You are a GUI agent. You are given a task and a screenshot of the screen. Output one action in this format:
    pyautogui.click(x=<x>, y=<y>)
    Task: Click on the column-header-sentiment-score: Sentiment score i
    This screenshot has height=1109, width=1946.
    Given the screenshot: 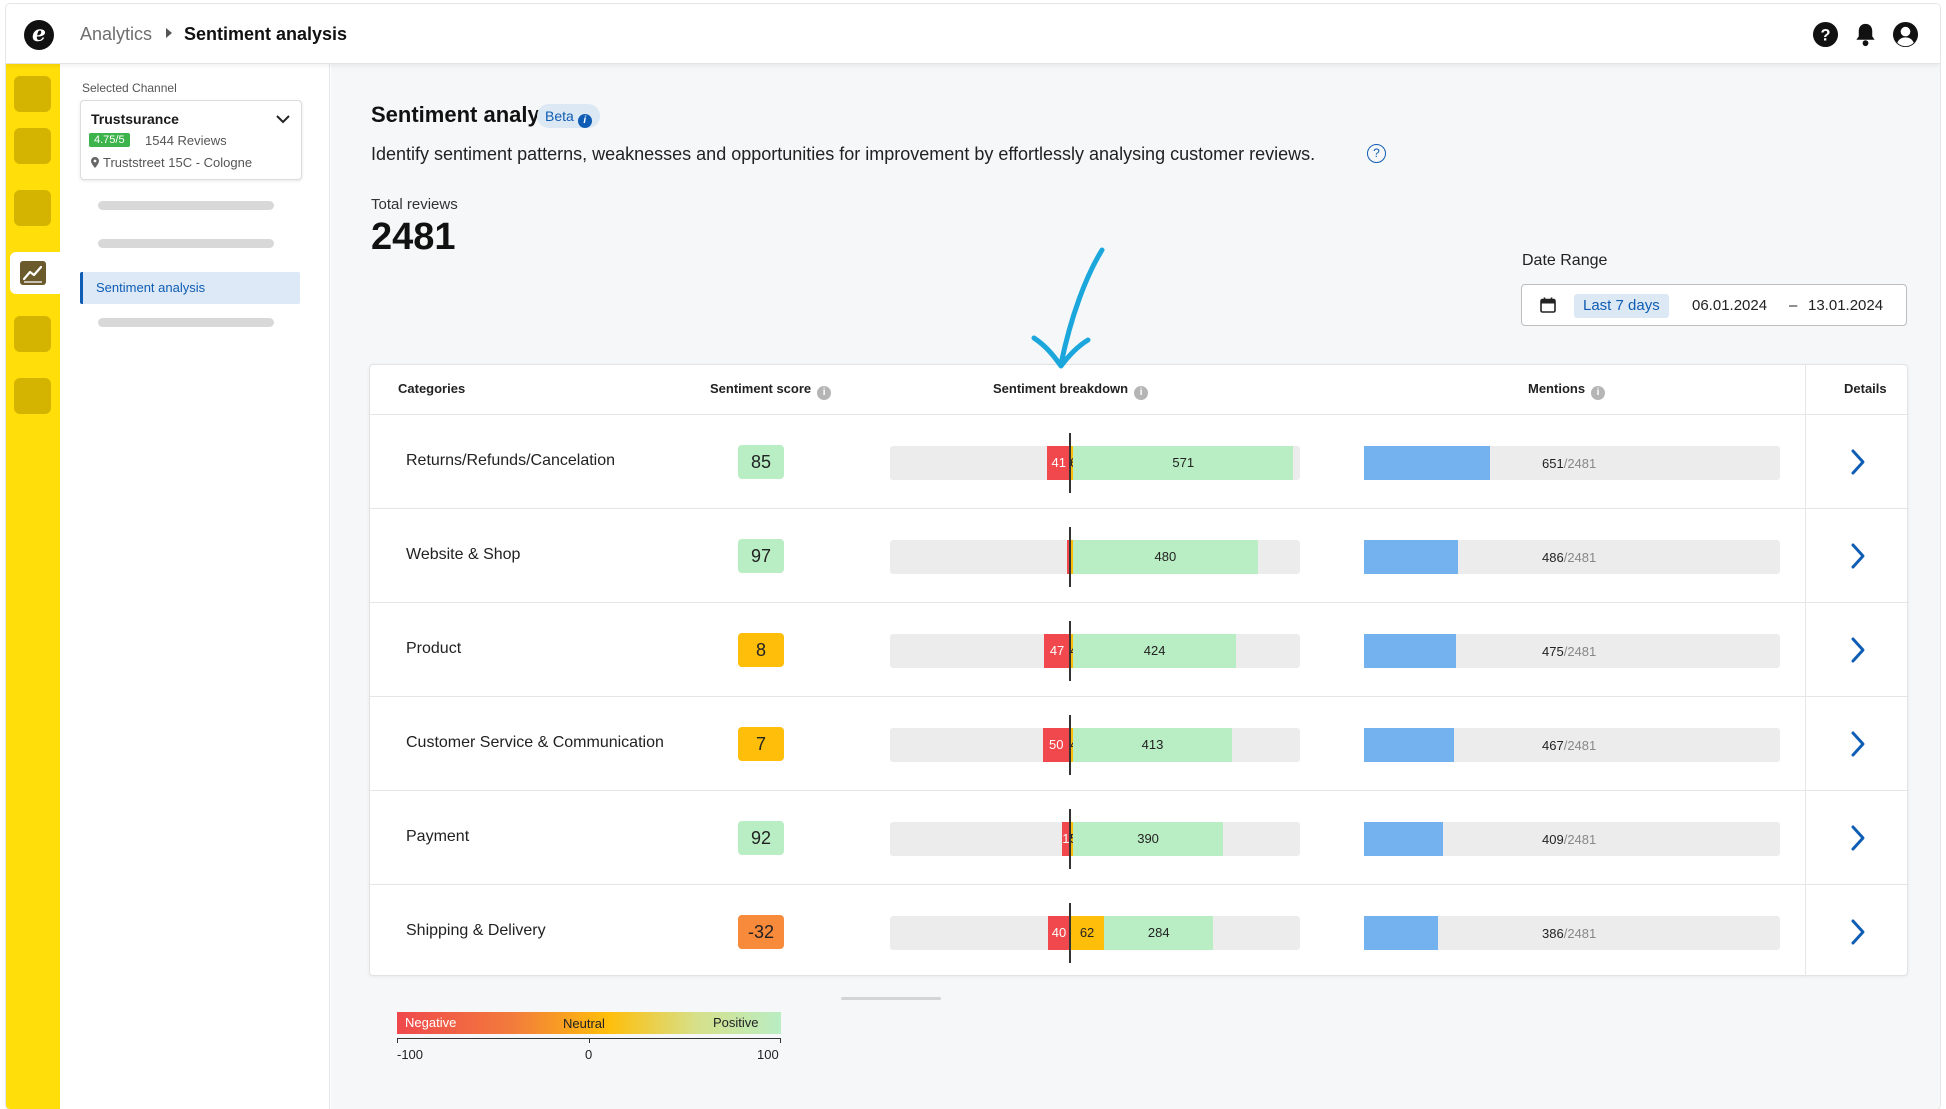 What is the action you would take?
    pyautogui.click(x=771, y=390)
    